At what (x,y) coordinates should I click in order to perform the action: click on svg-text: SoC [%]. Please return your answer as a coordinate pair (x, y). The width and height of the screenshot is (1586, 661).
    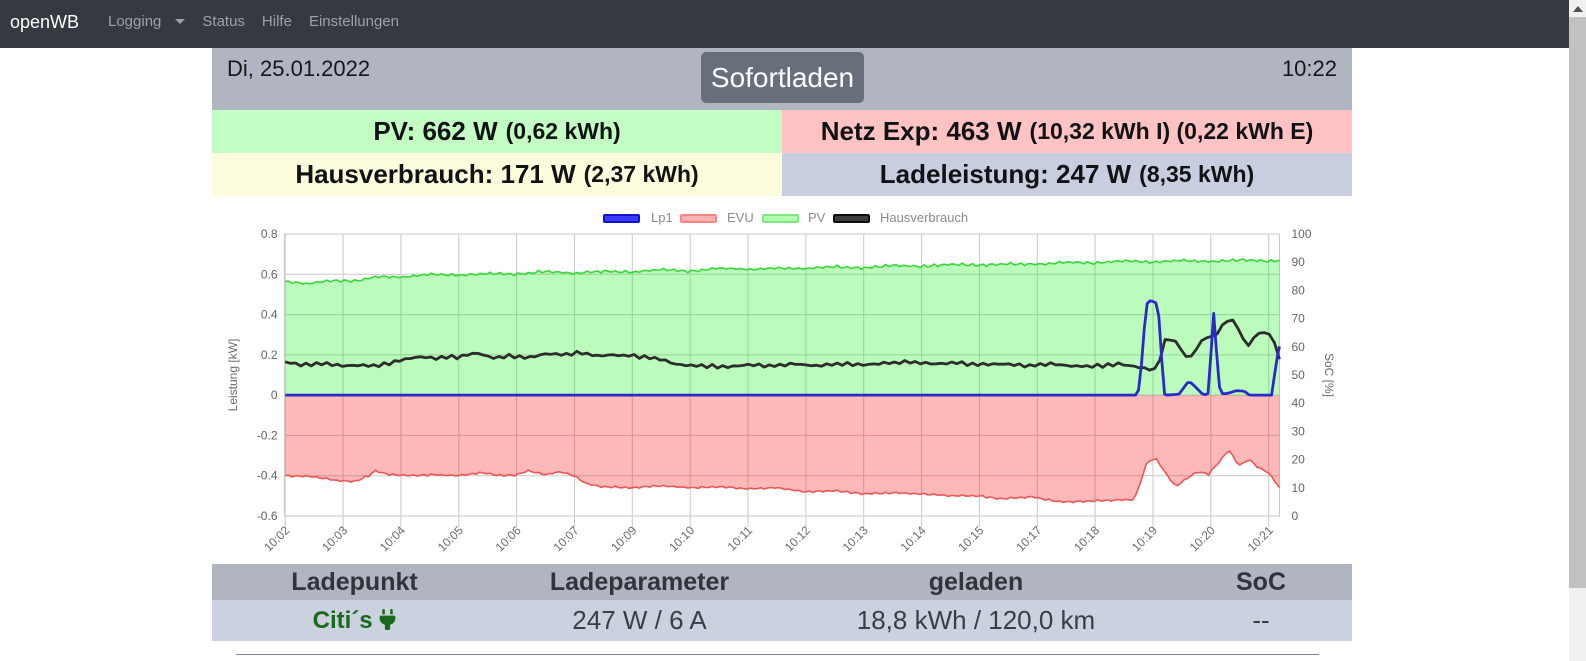
    Looking at the image, I should click on (1329, 375).